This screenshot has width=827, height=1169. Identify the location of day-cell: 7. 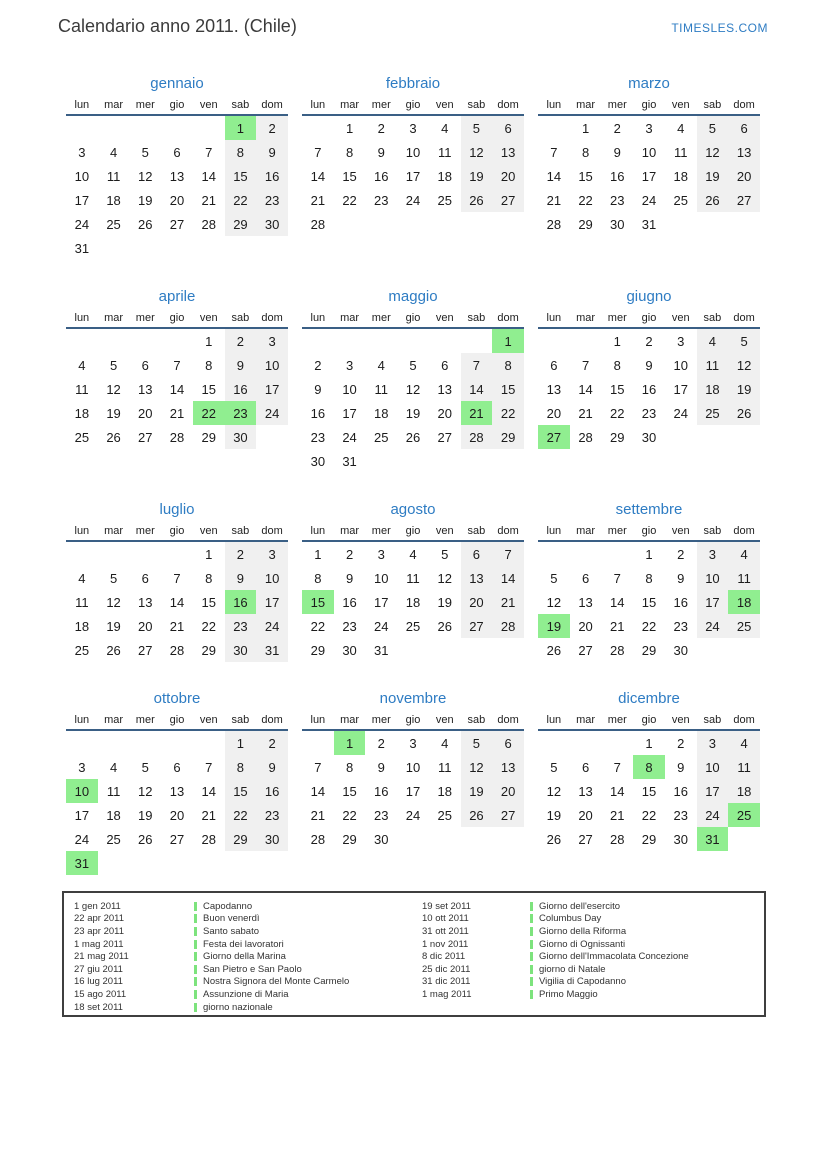
(617, 578).